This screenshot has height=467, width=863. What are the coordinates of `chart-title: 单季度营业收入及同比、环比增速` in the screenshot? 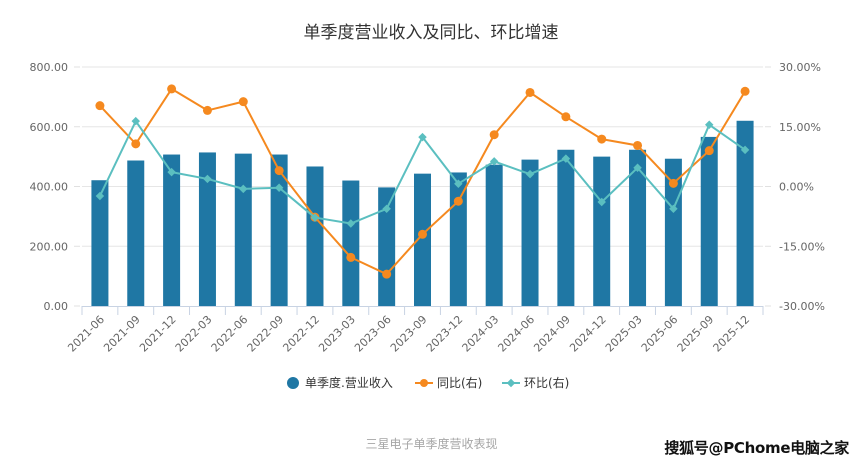 It's located at (431, 33).